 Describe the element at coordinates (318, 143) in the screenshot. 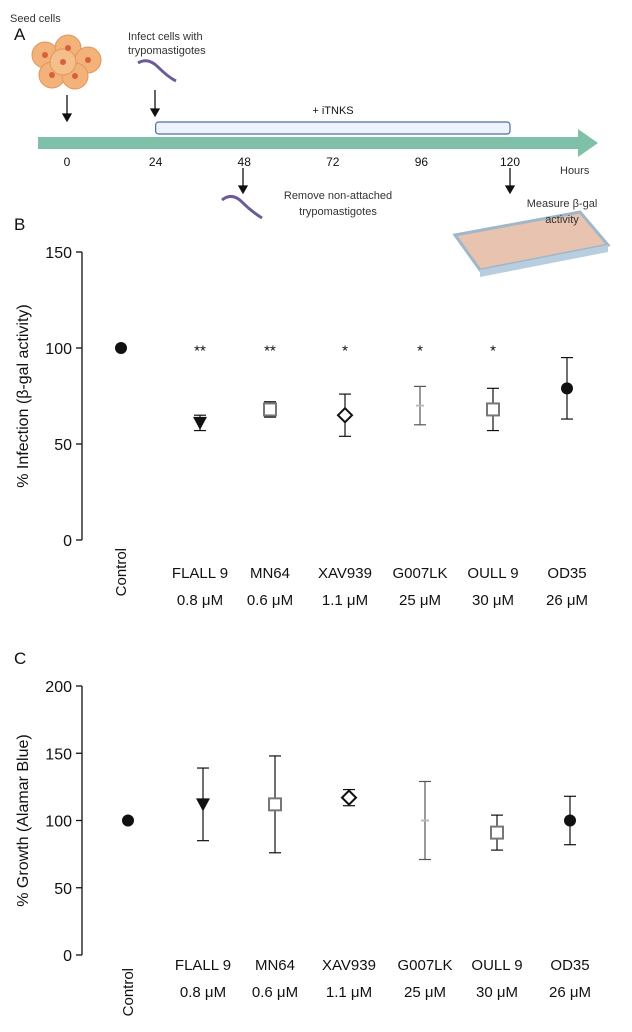

I see `timeline-arrow` at that location.